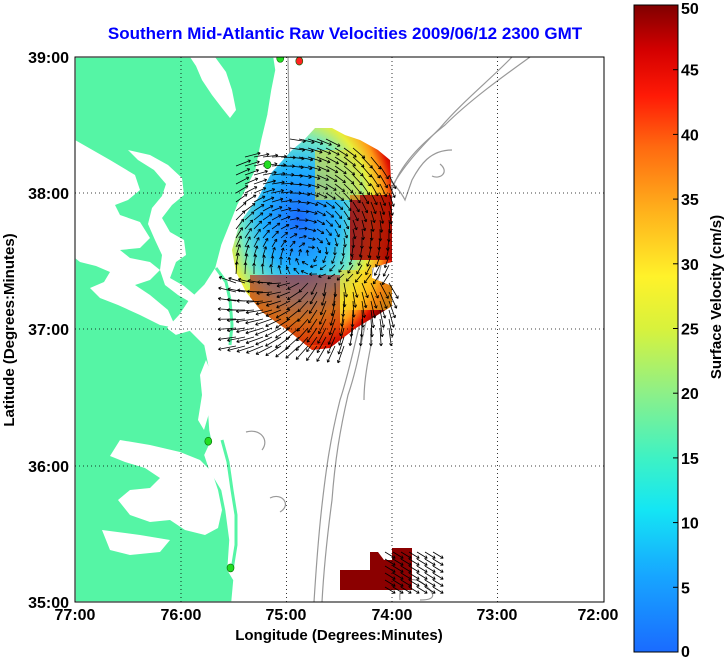 The image size is (724, 659). Describe the element at coordinates (685, 588) in the screenshot. I see `colorbar-tick-label: 5` at that location.